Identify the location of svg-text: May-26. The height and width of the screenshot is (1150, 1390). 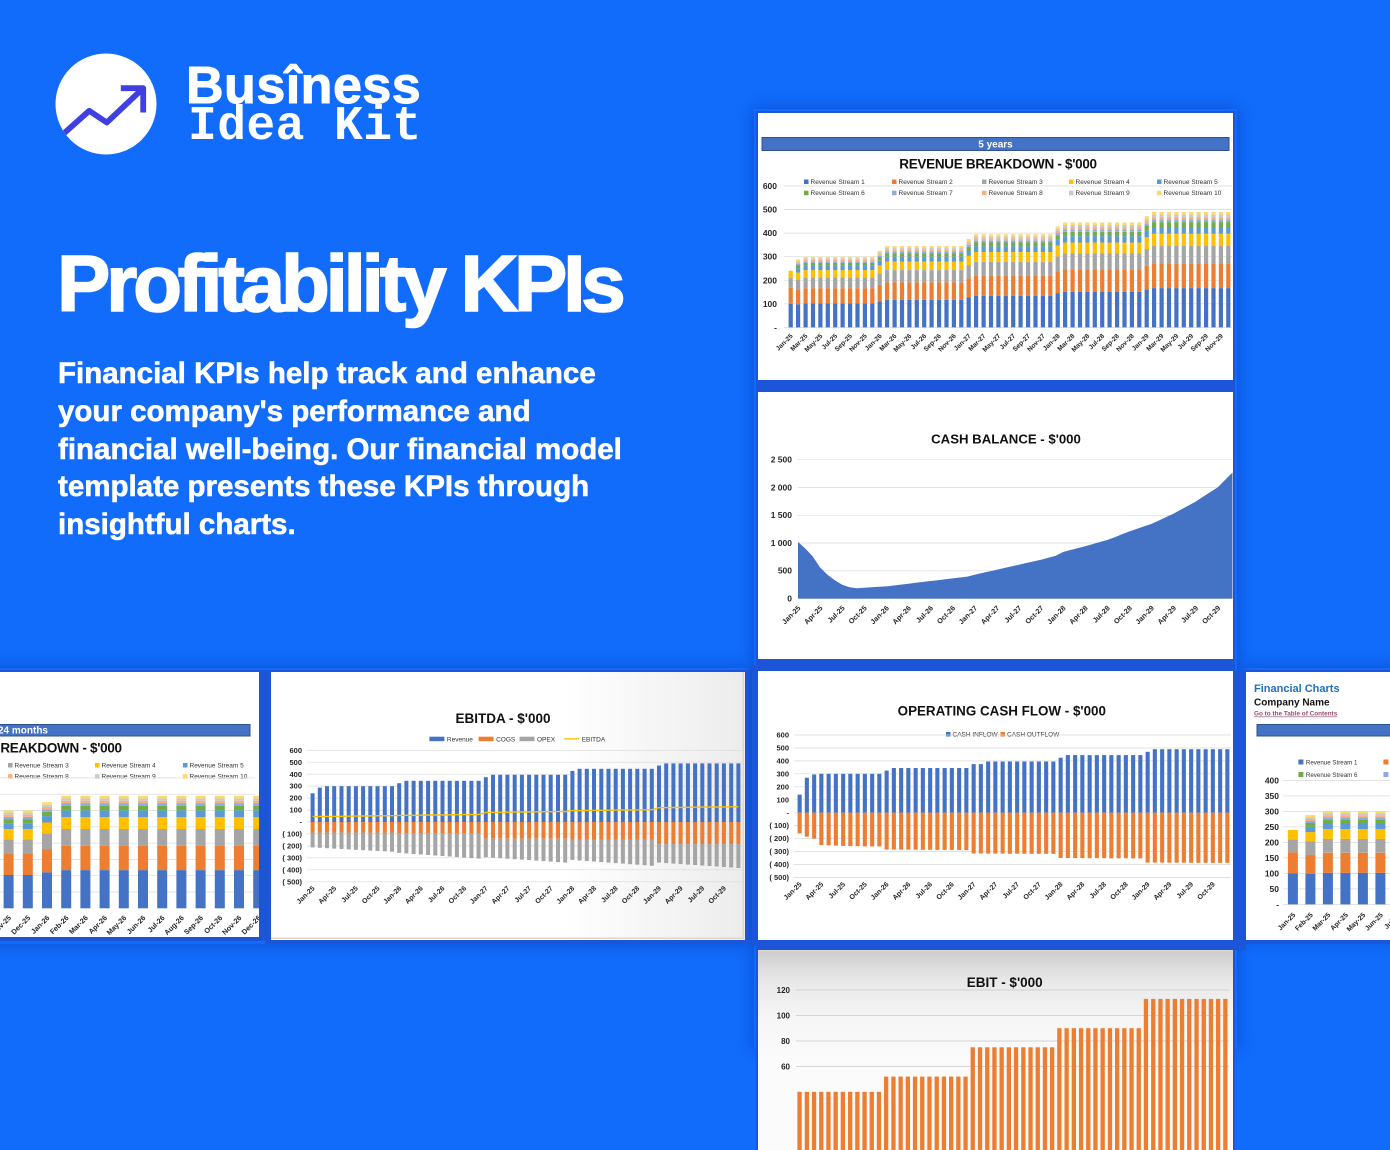
(117, 925).